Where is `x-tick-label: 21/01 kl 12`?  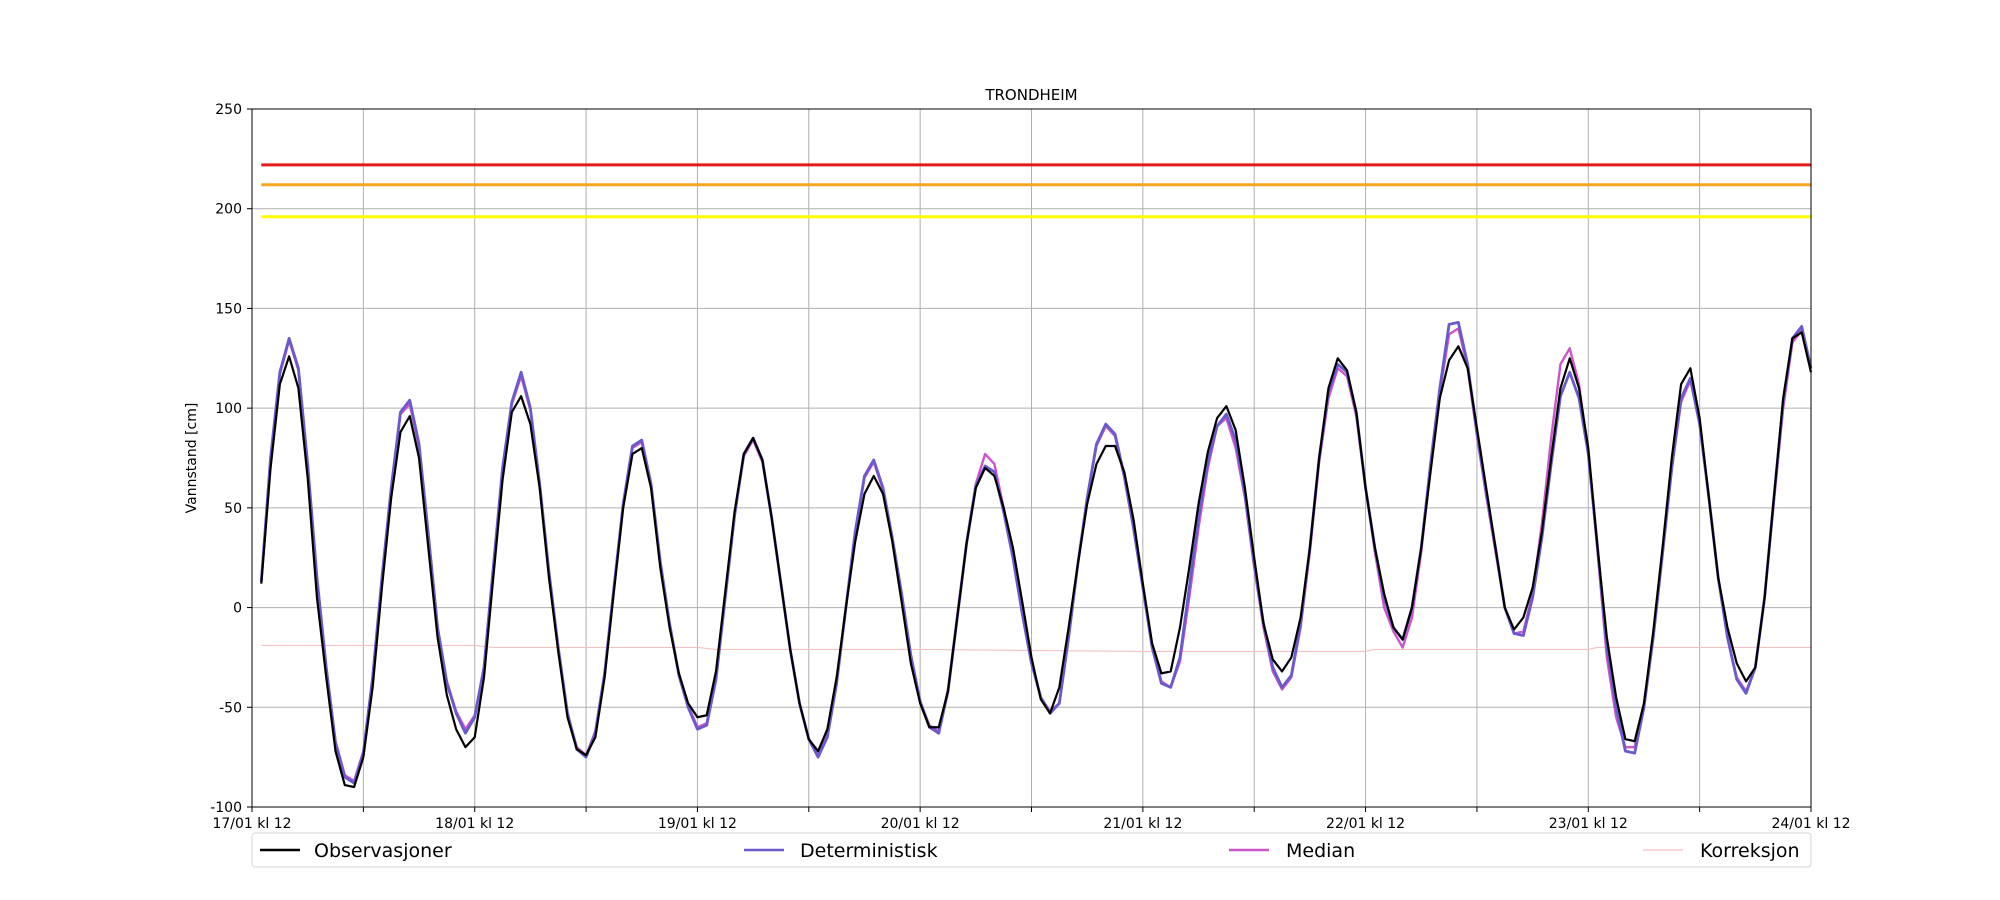
x-tick-label: 21/01 kl 12 is located at coordinates (1142, 824).